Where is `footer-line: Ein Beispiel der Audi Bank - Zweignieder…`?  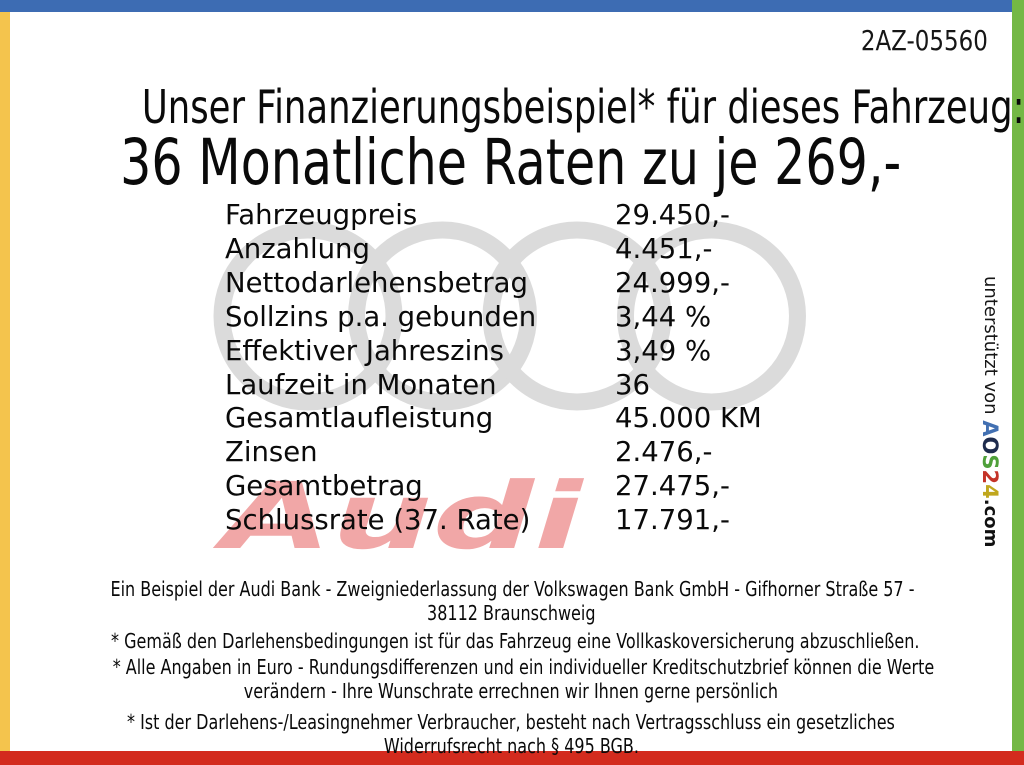
footer-line: Ein Beispiel der Audi Bank - Zweignieder… is located at coordinates (512, 589).